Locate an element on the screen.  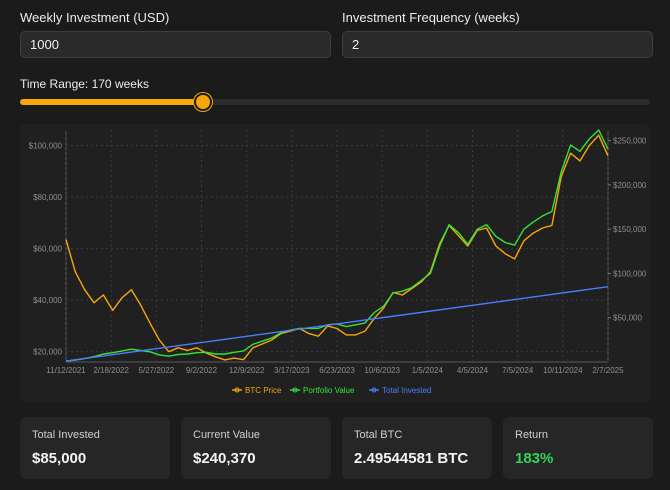
y-left-tick-label: $100,000 is located at coordinates (46, 145).